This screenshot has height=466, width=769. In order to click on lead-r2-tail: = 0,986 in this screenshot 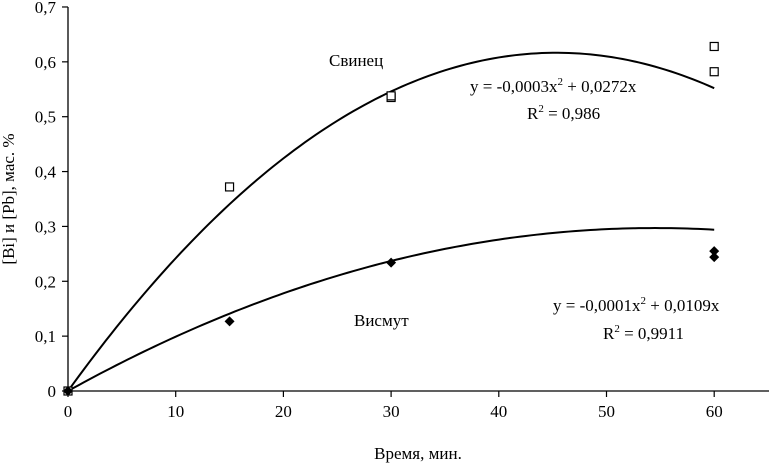, I will do `click(572, 113)`.